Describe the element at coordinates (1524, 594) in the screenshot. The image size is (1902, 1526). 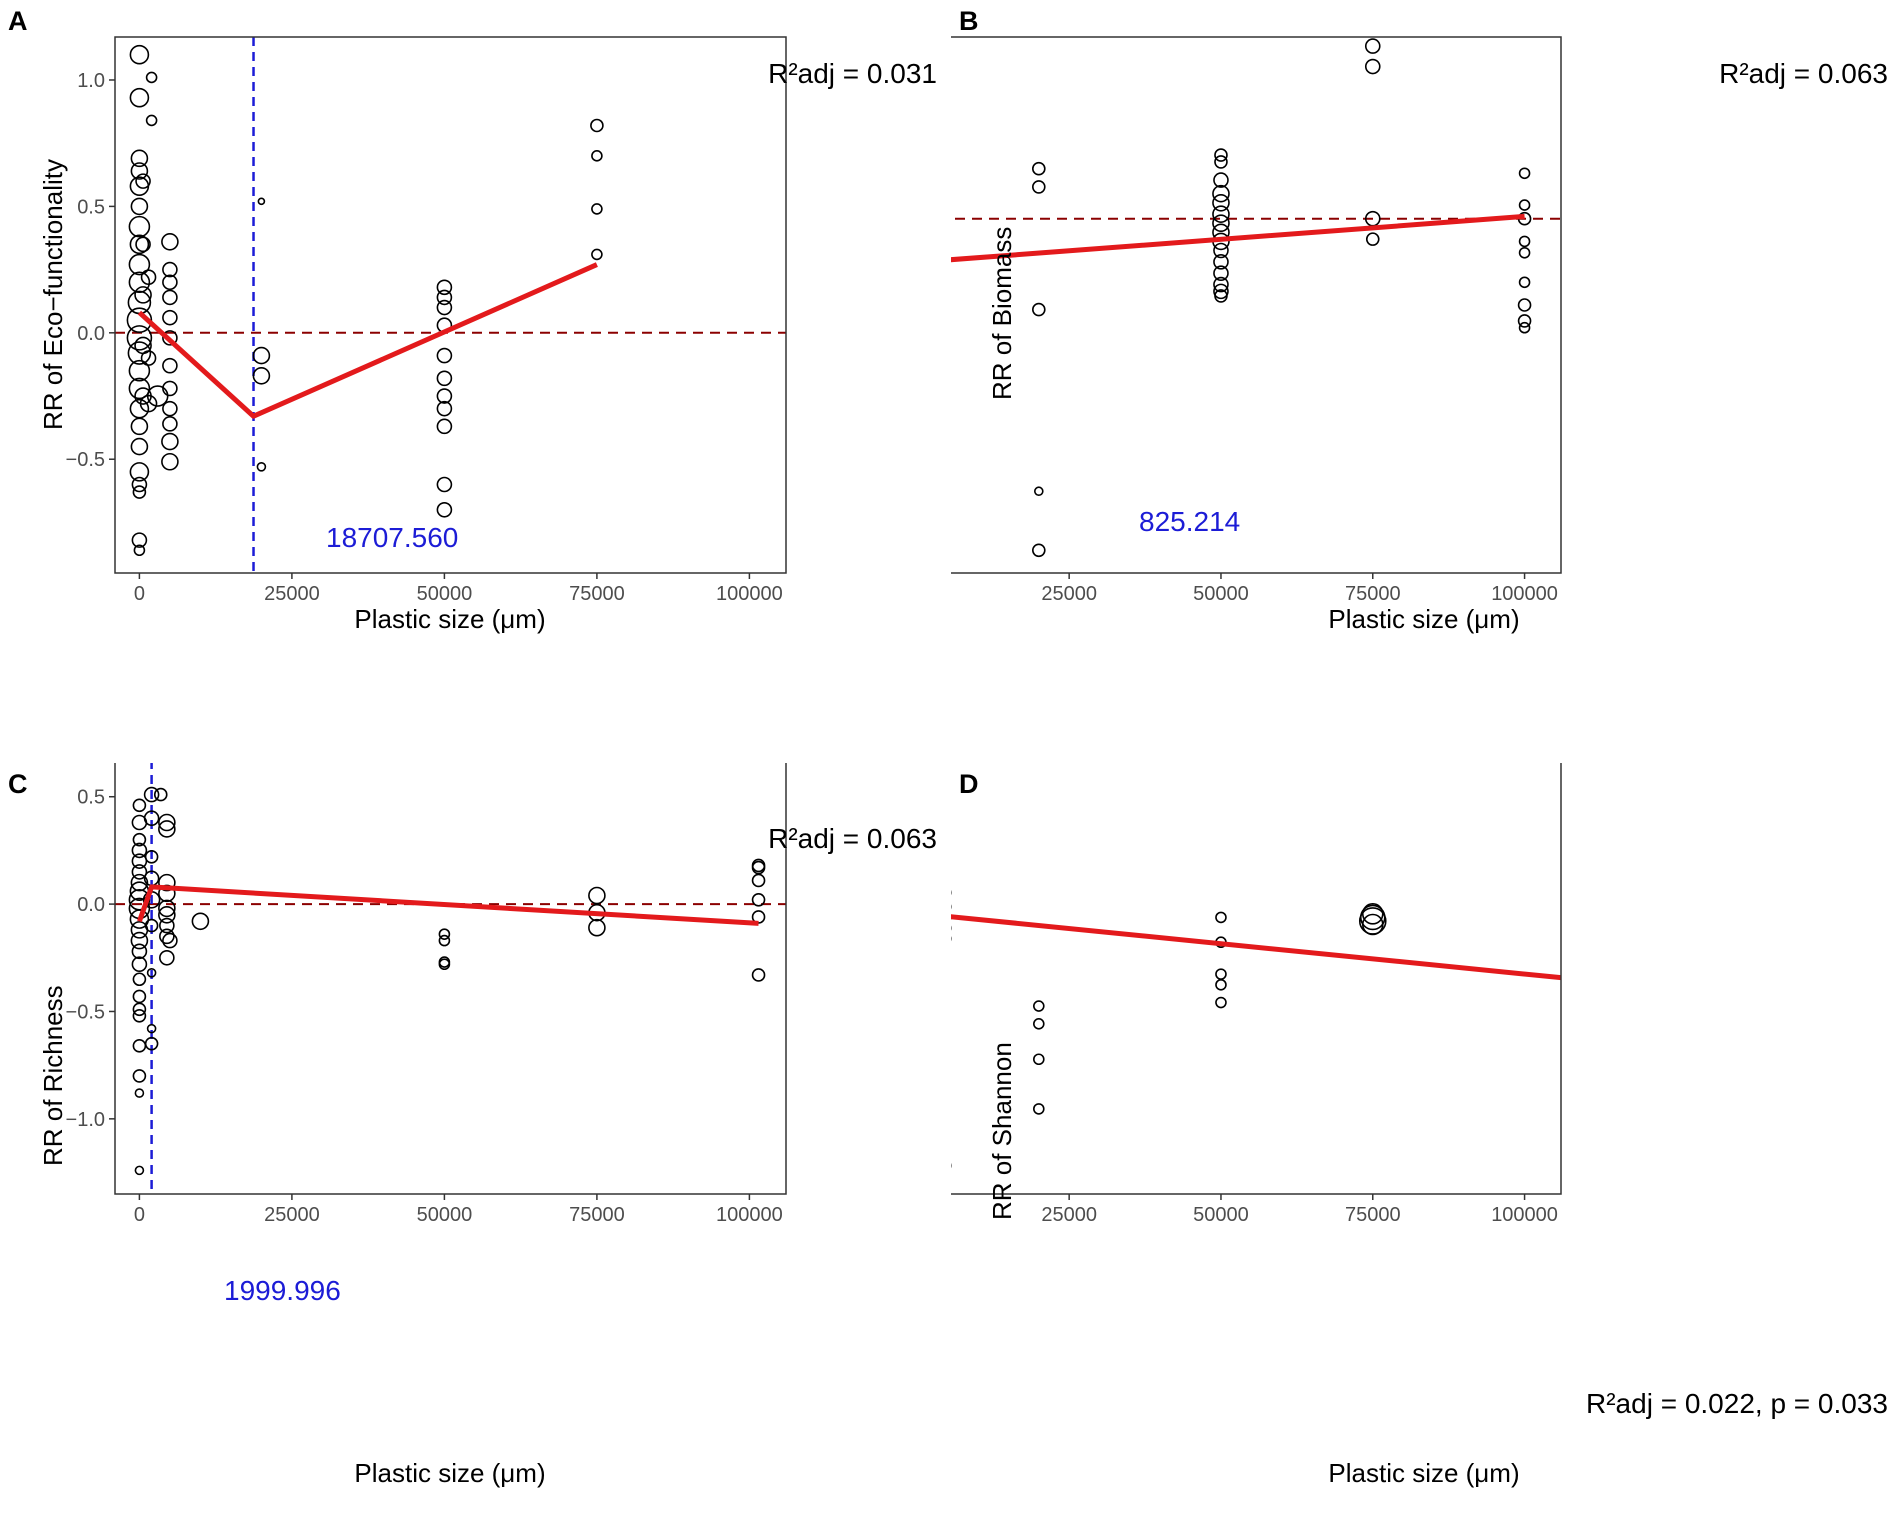
I see `x-tick-label-b-4: 100000` at that location.